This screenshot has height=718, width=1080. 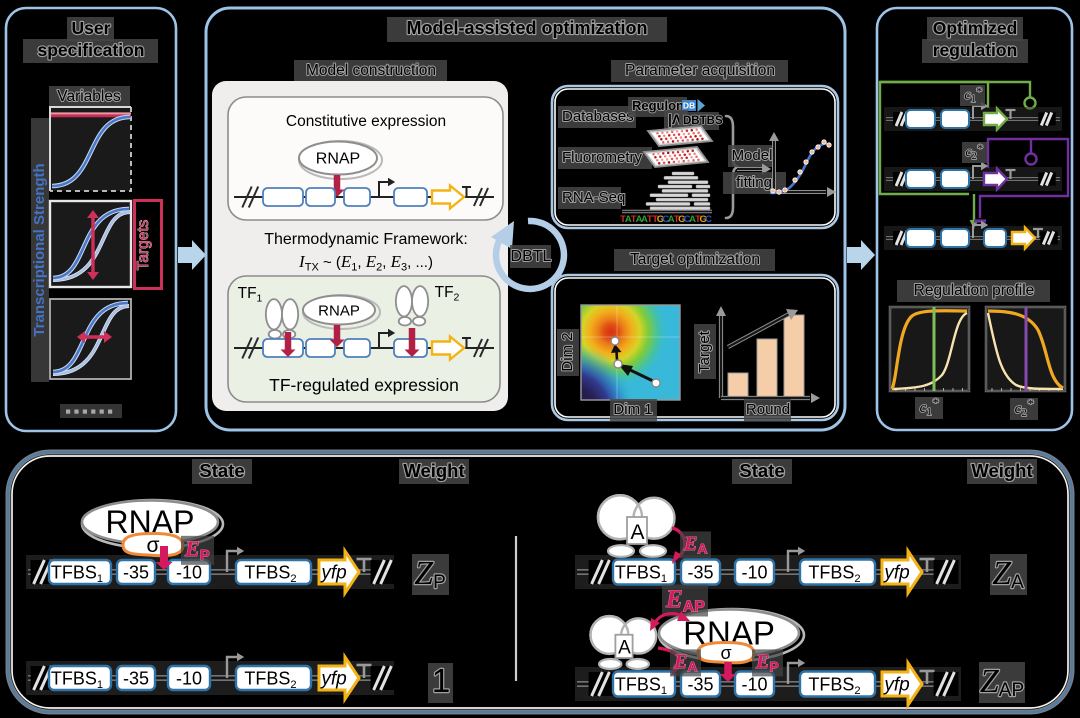 I want to click on svg-text: Fluorometry, so click(x=602, y=157).